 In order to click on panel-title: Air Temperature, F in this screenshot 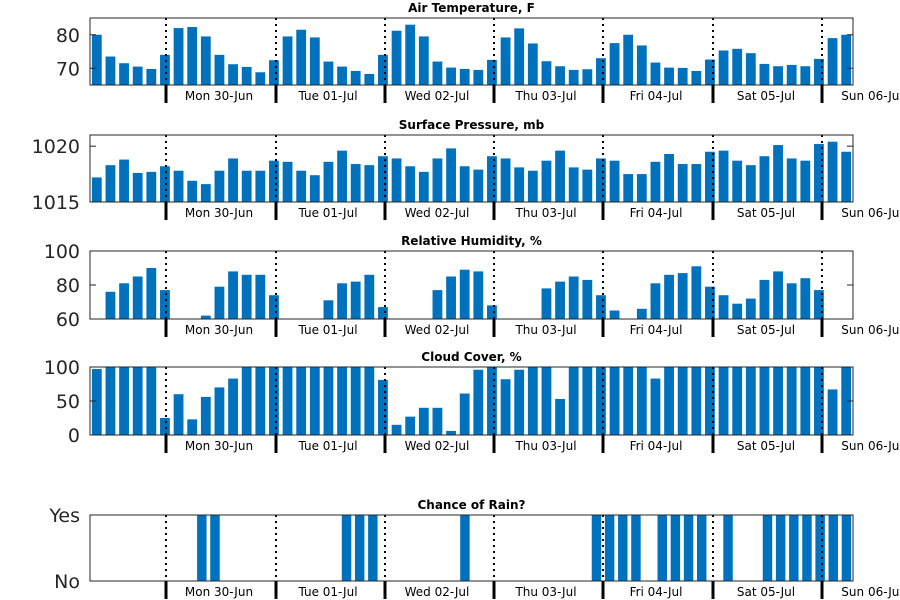, I will do `click(471, 8)`.